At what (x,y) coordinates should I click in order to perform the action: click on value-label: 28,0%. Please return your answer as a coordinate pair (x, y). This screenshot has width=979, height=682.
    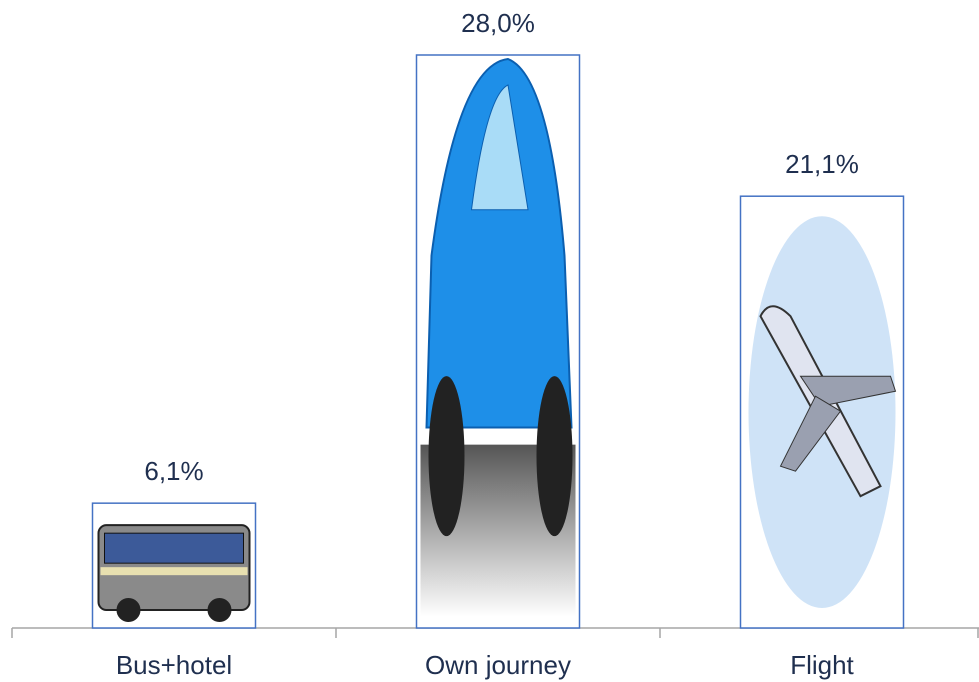
    Looking at the image, I should click on (498, 23).